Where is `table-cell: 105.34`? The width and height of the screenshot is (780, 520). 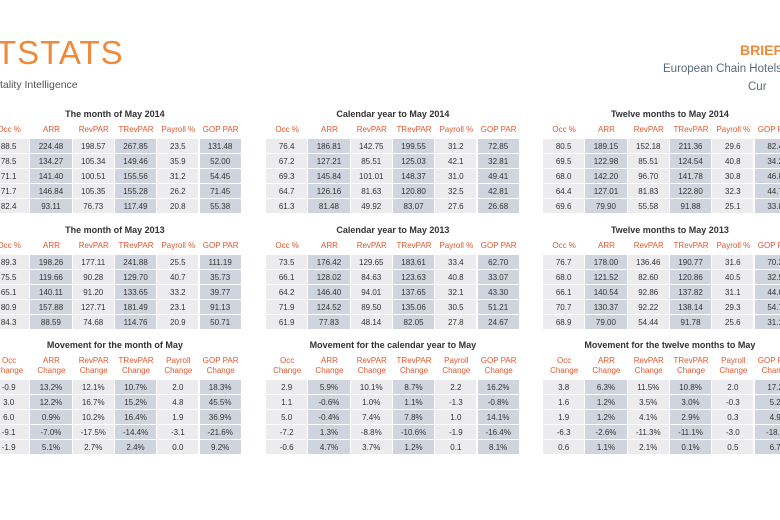 table-cell: 105.34 is located at coordinates (93, 161).